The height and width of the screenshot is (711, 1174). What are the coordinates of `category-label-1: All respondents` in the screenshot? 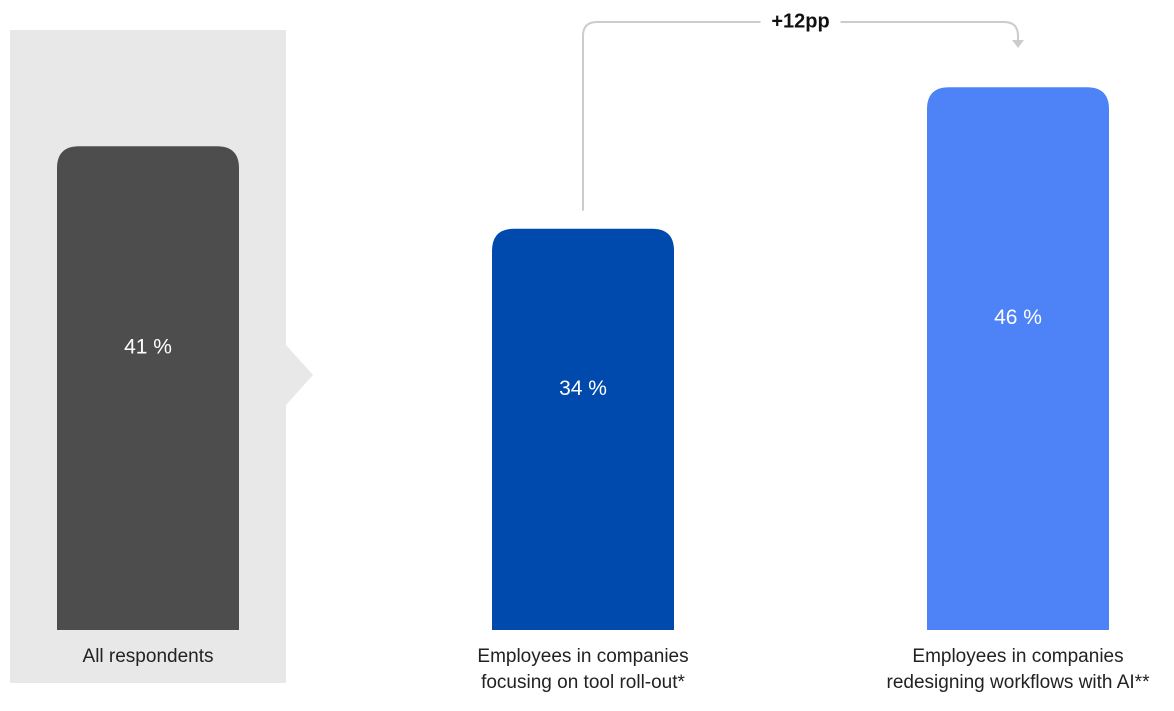 It's located at (148, 656).